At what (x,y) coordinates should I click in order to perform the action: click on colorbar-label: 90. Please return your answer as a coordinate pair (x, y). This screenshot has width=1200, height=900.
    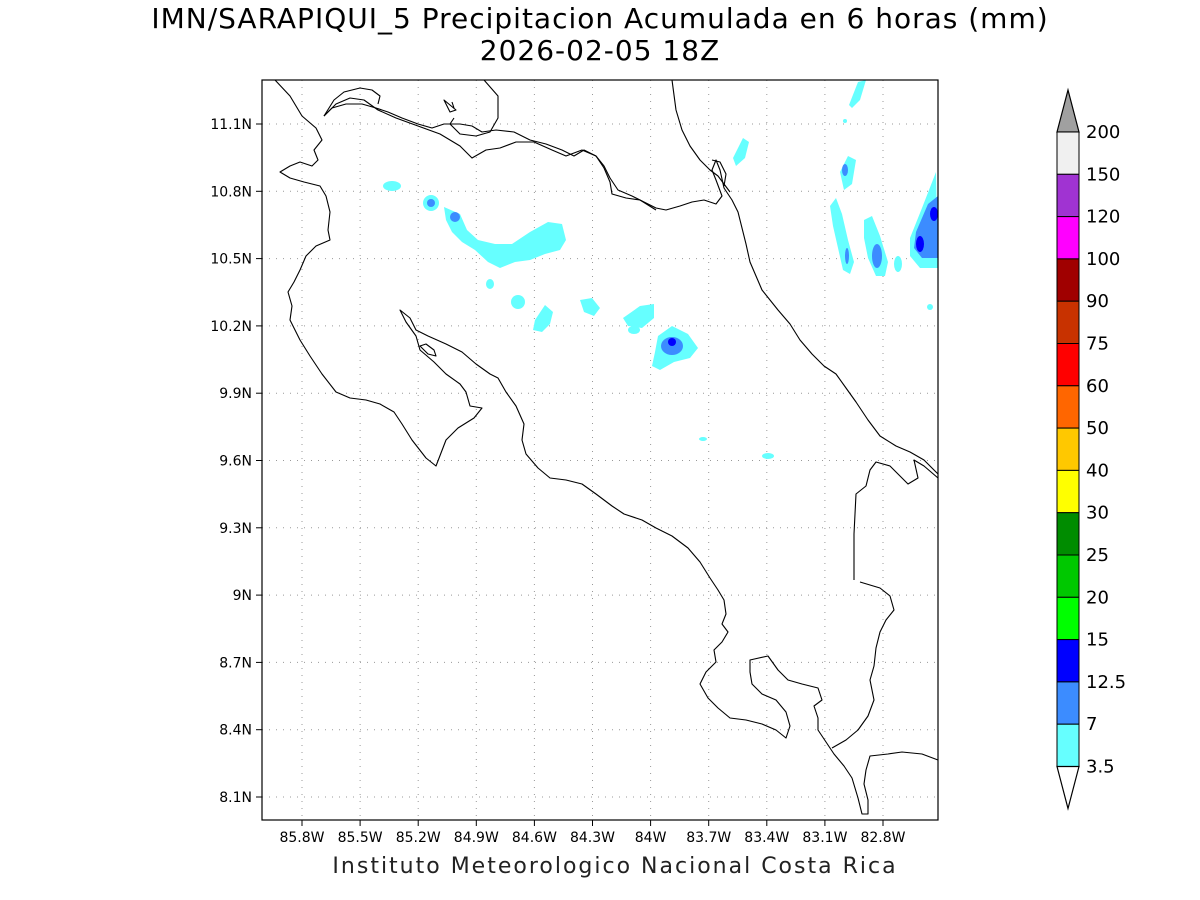
    Looking at the image, I should click on (1097, 301).